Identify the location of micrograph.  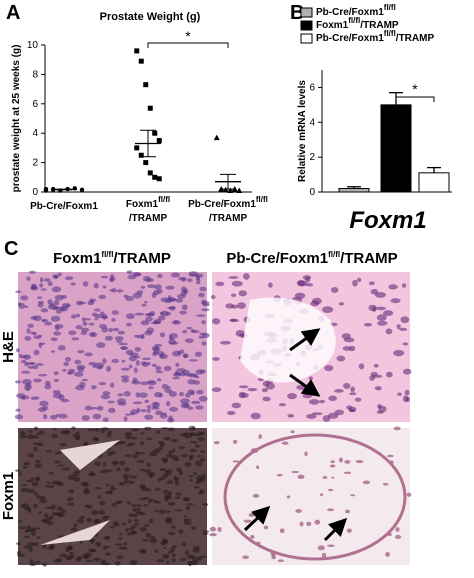
(311, 496).